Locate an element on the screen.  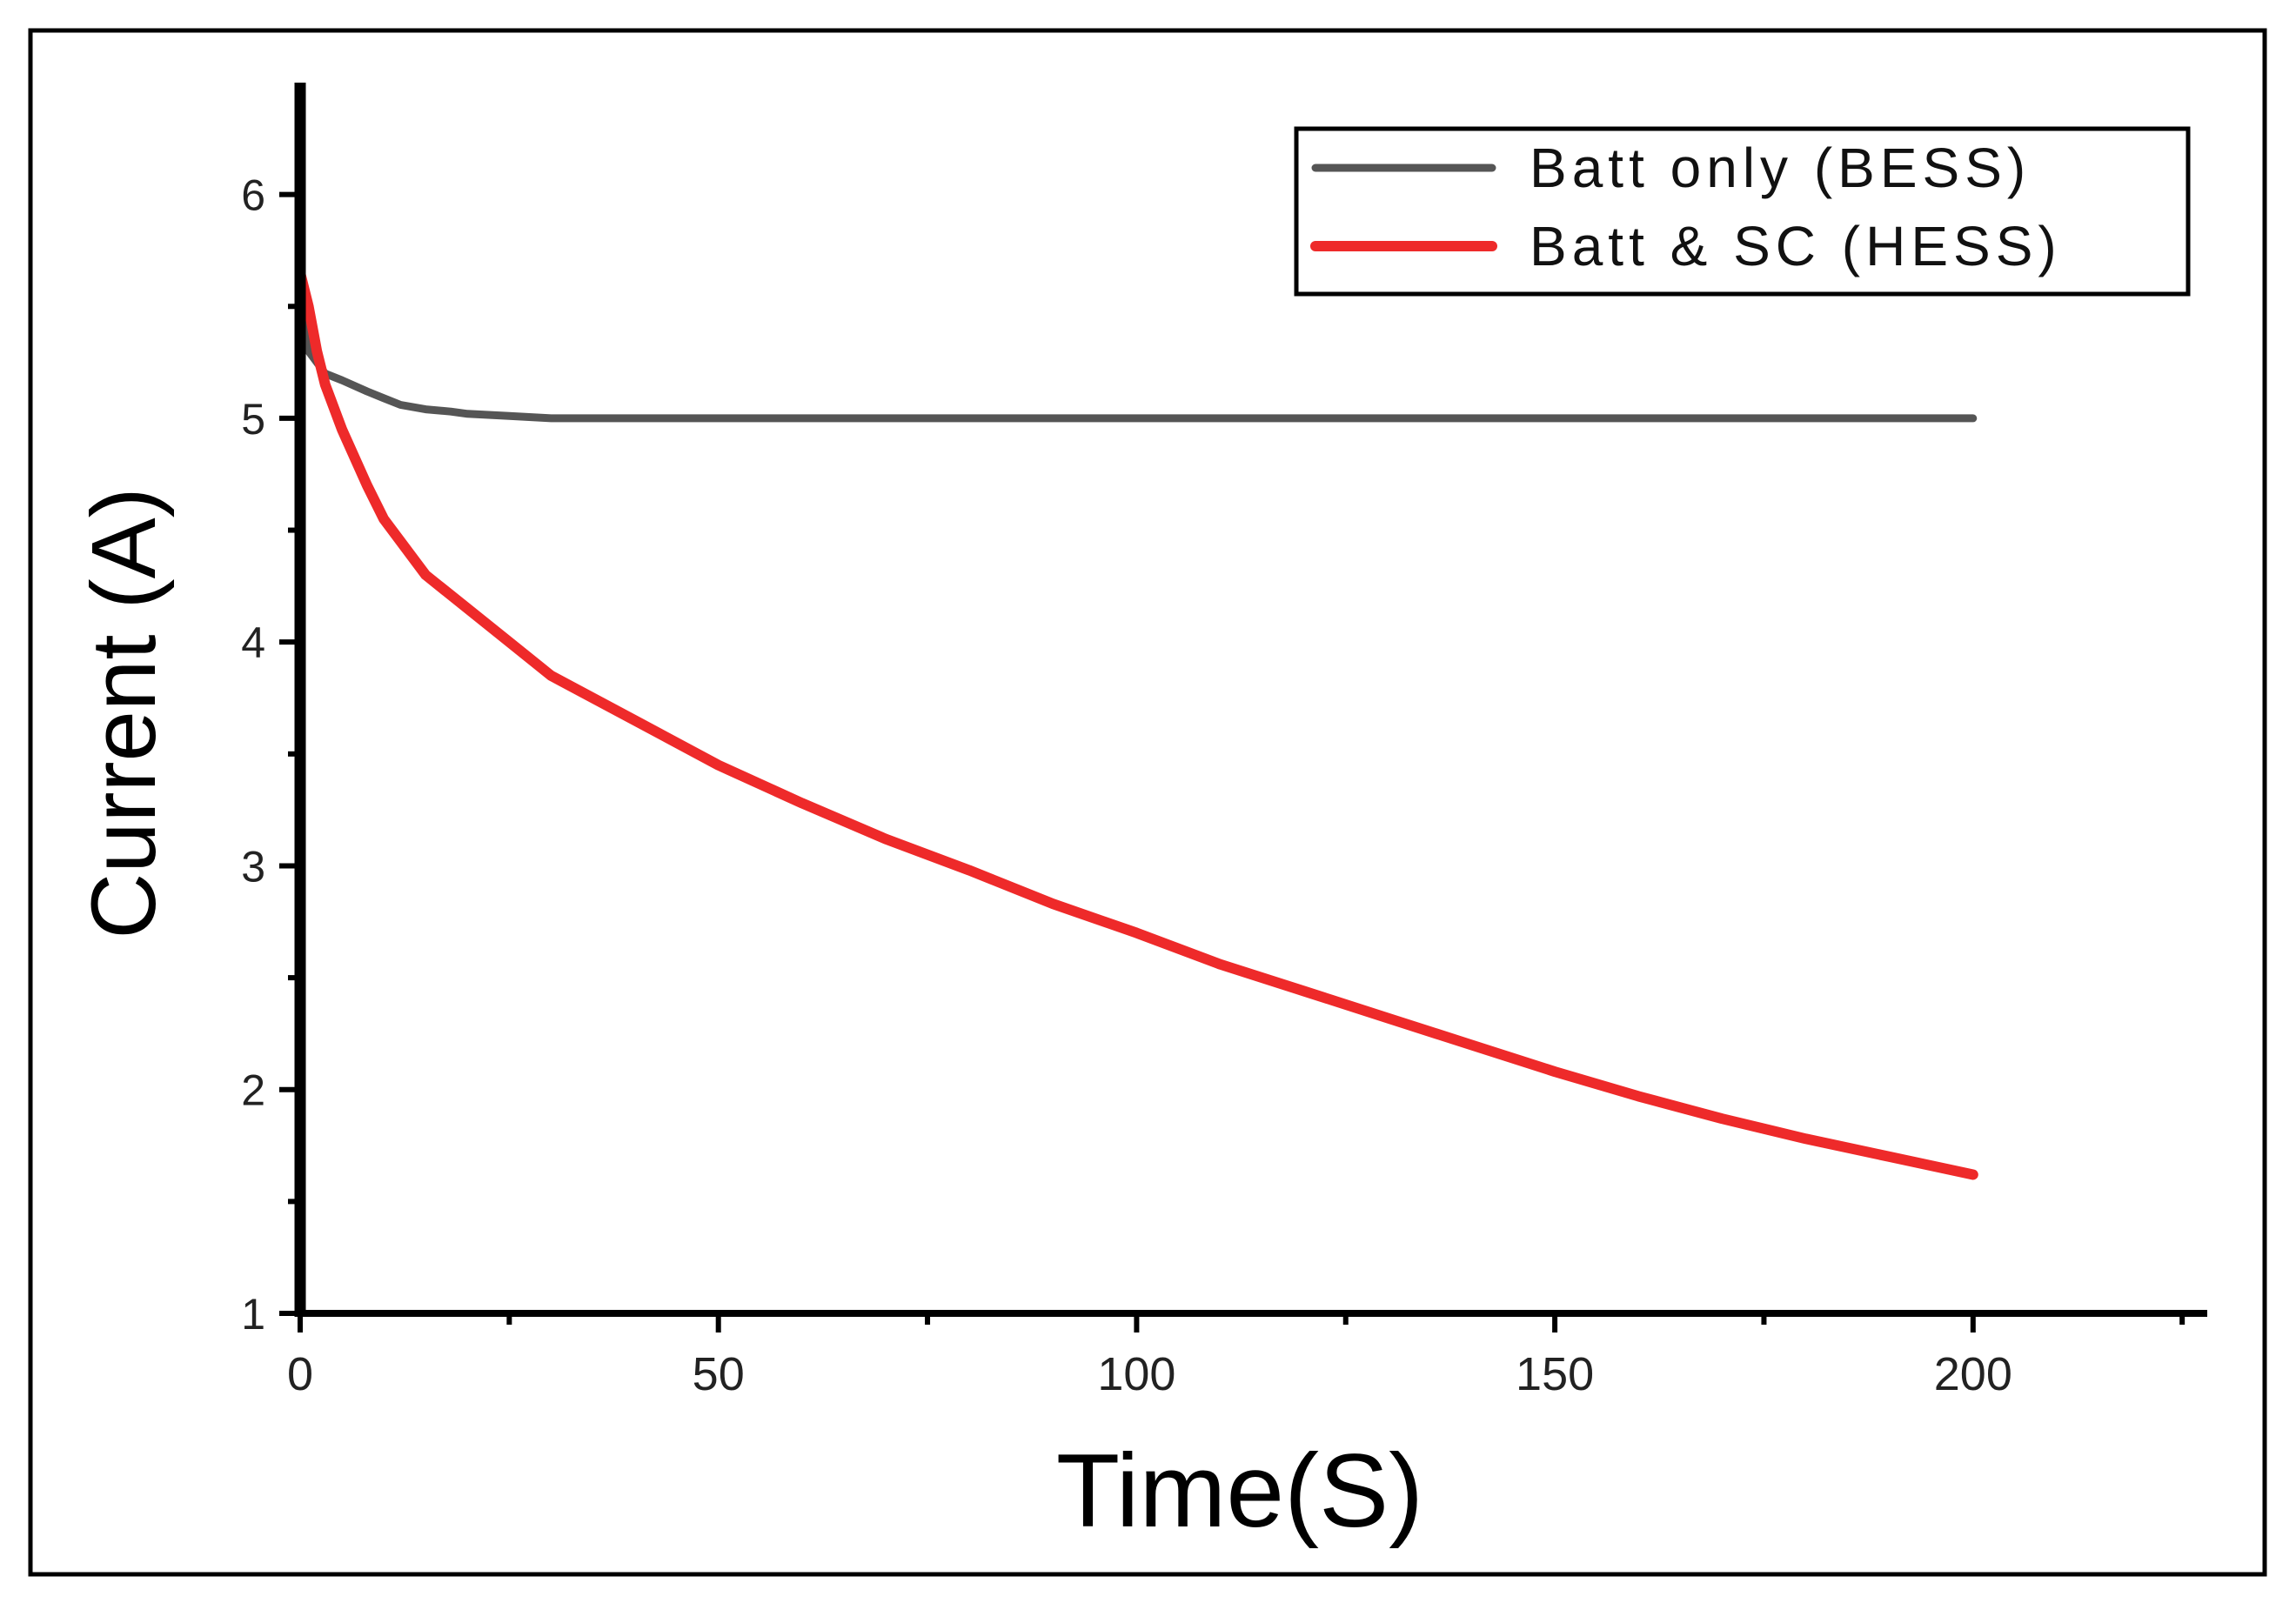
y-tick-label: 2 is located at coordinates (253, 1090).